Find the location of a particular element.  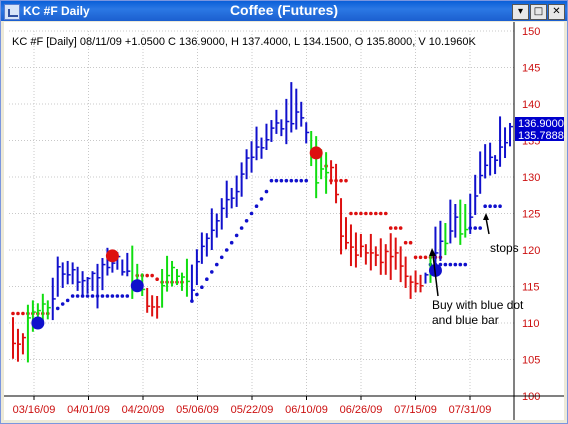

x-tick-label: 05/22/09 is located at coordinates (252, 410).